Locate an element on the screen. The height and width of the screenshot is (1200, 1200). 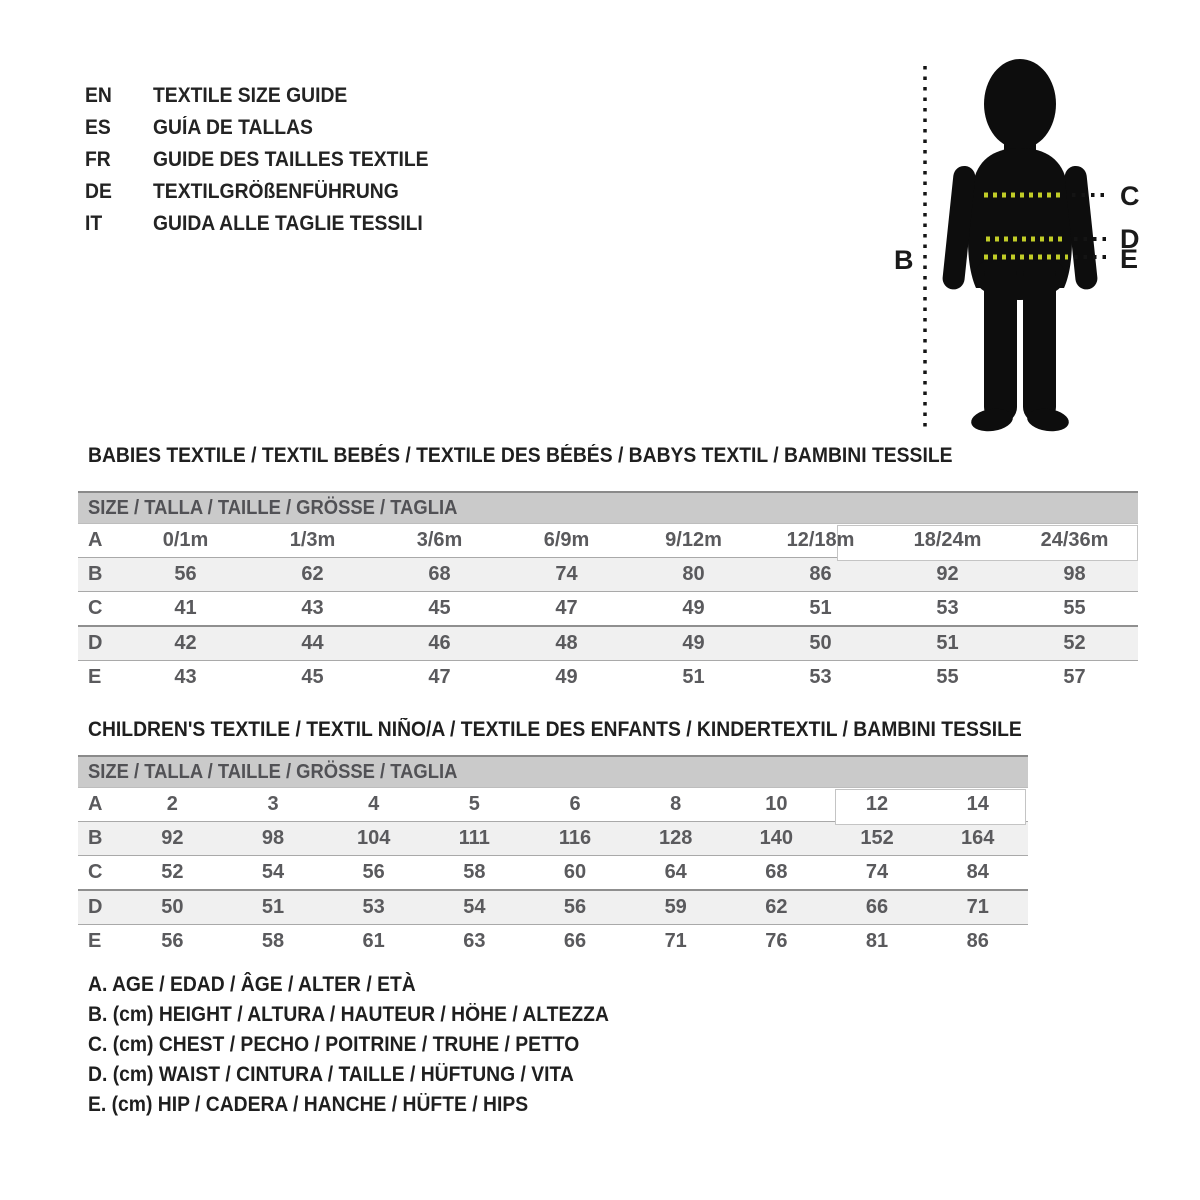
size-value-cell: 80 is located at coordinates (693, 574).